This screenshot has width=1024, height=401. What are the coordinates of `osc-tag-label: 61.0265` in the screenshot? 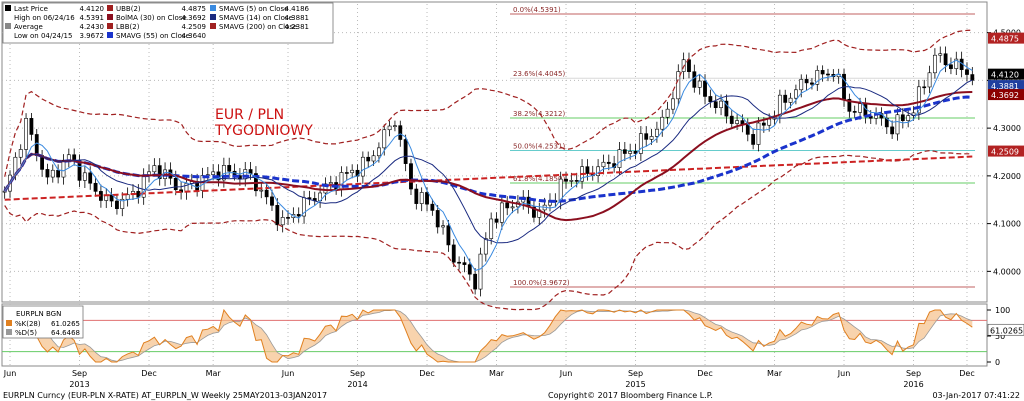 It's located at (1006, 330).